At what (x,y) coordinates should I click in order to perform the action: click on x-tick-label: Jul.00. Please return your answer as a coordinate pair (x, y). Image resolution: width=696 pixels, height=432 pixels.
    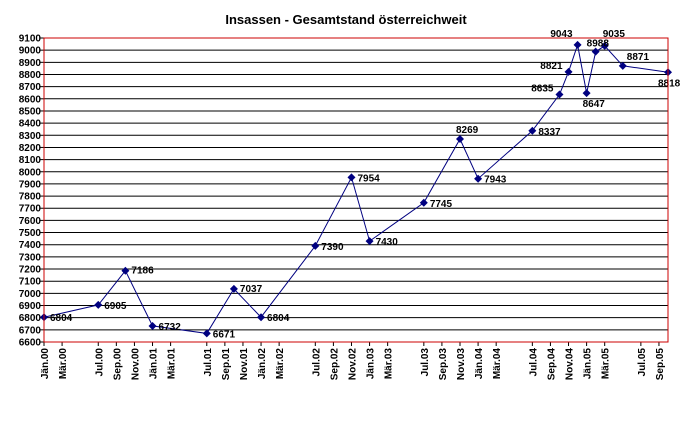
    Looking at the image, I should click on (99, 362).